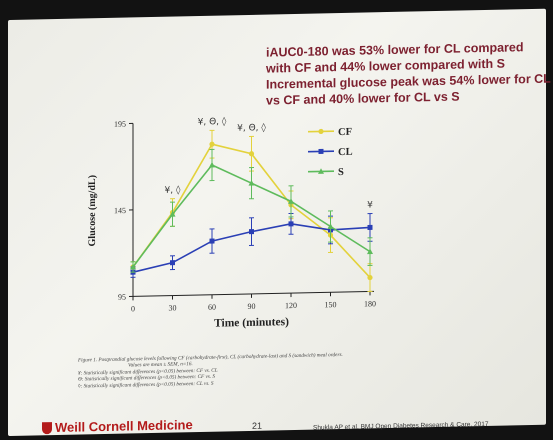  Describe the element at coordinates (120, 124) in the screenshot. I see `y-tick-label: 195` at that location.